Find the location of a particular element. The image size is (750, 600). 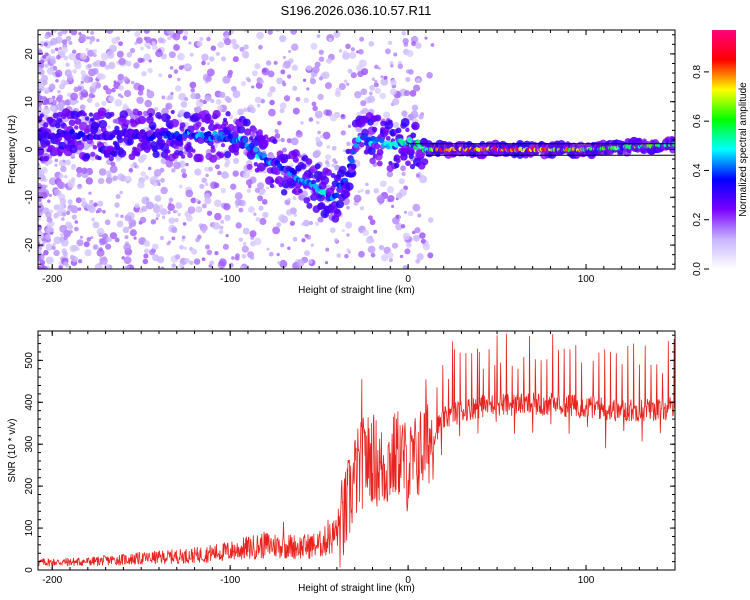

snr-x-tick-label: 100 is located at coordinates (586, 580).